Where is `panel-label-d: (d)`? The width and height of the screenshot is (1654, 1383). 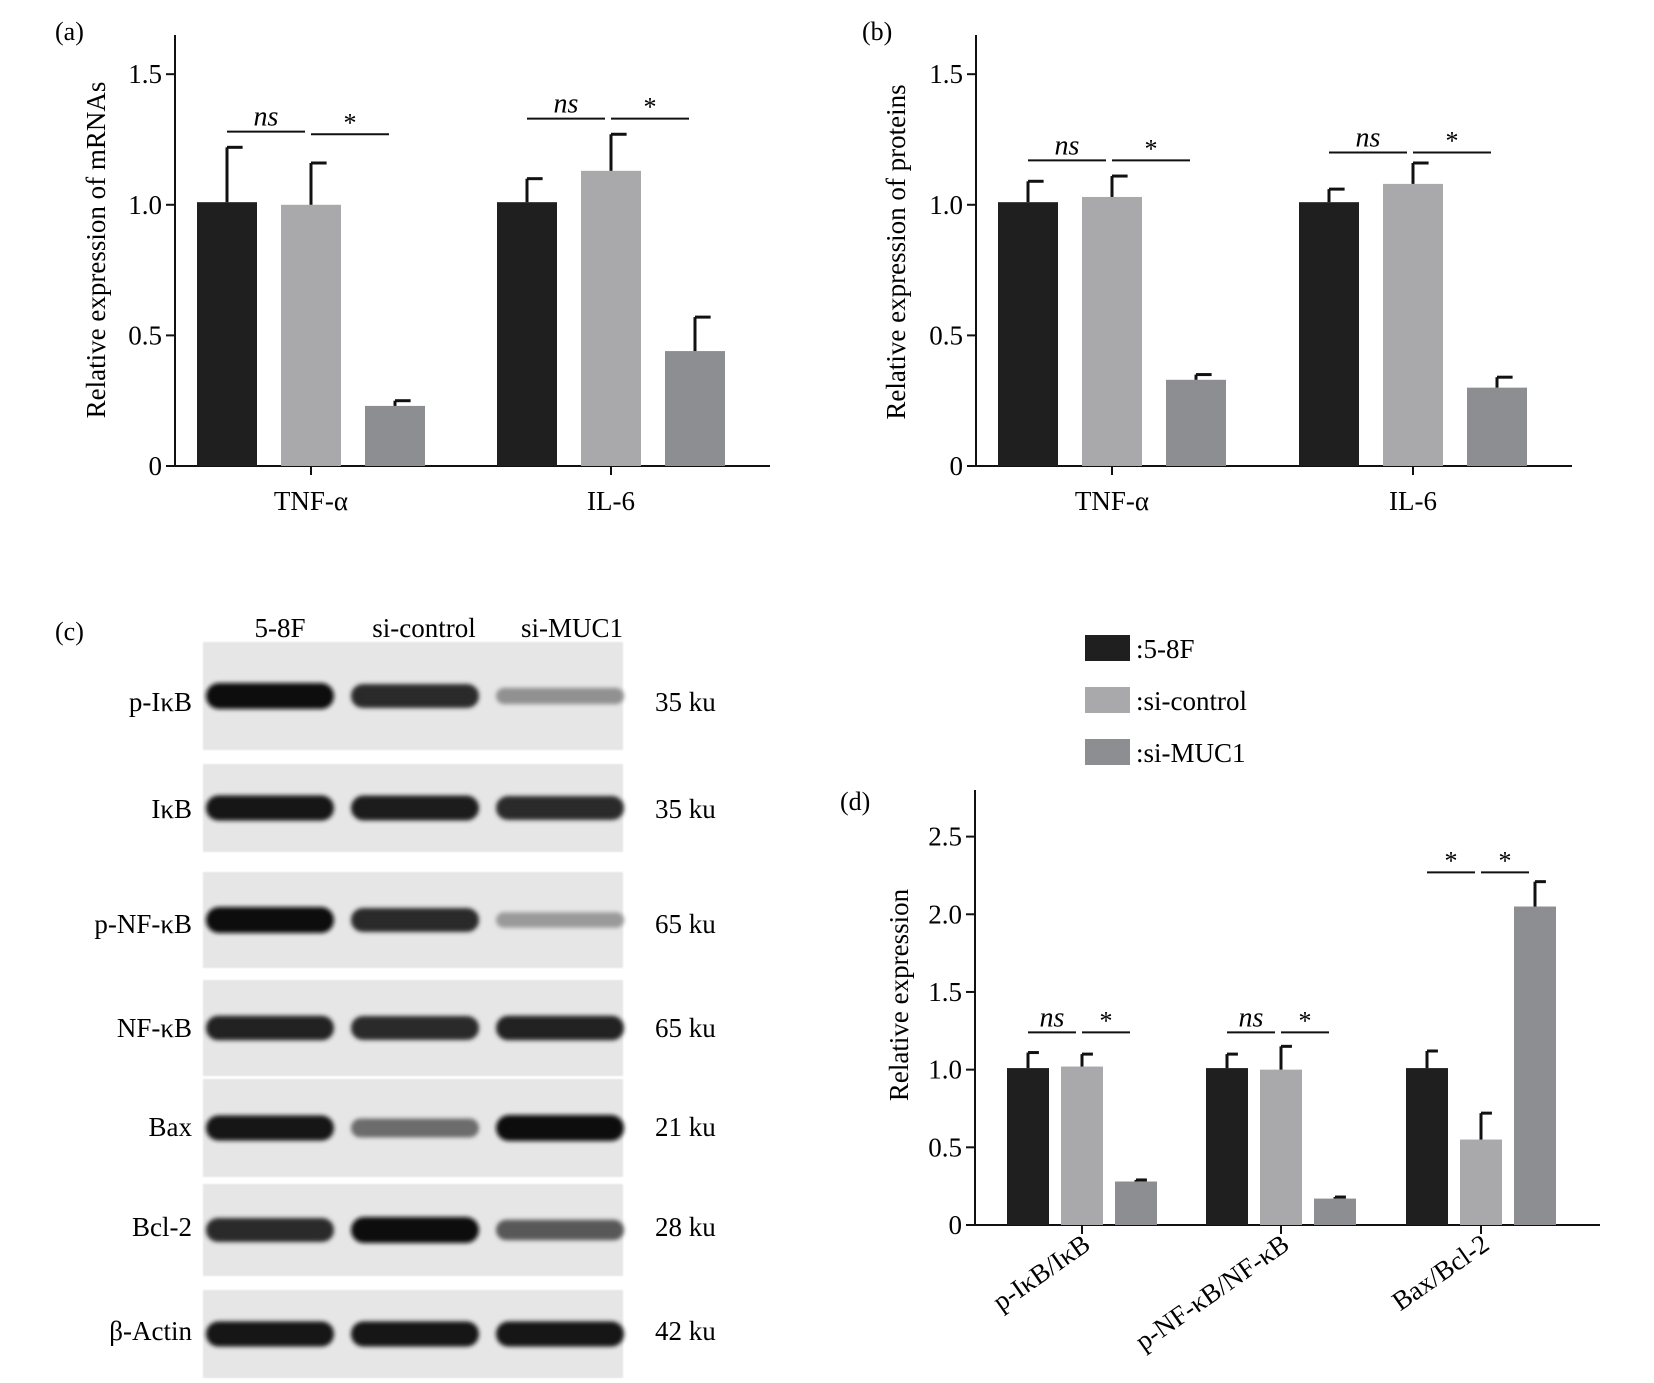
panel-label-d: (d) is located at coordinates (855, 801).